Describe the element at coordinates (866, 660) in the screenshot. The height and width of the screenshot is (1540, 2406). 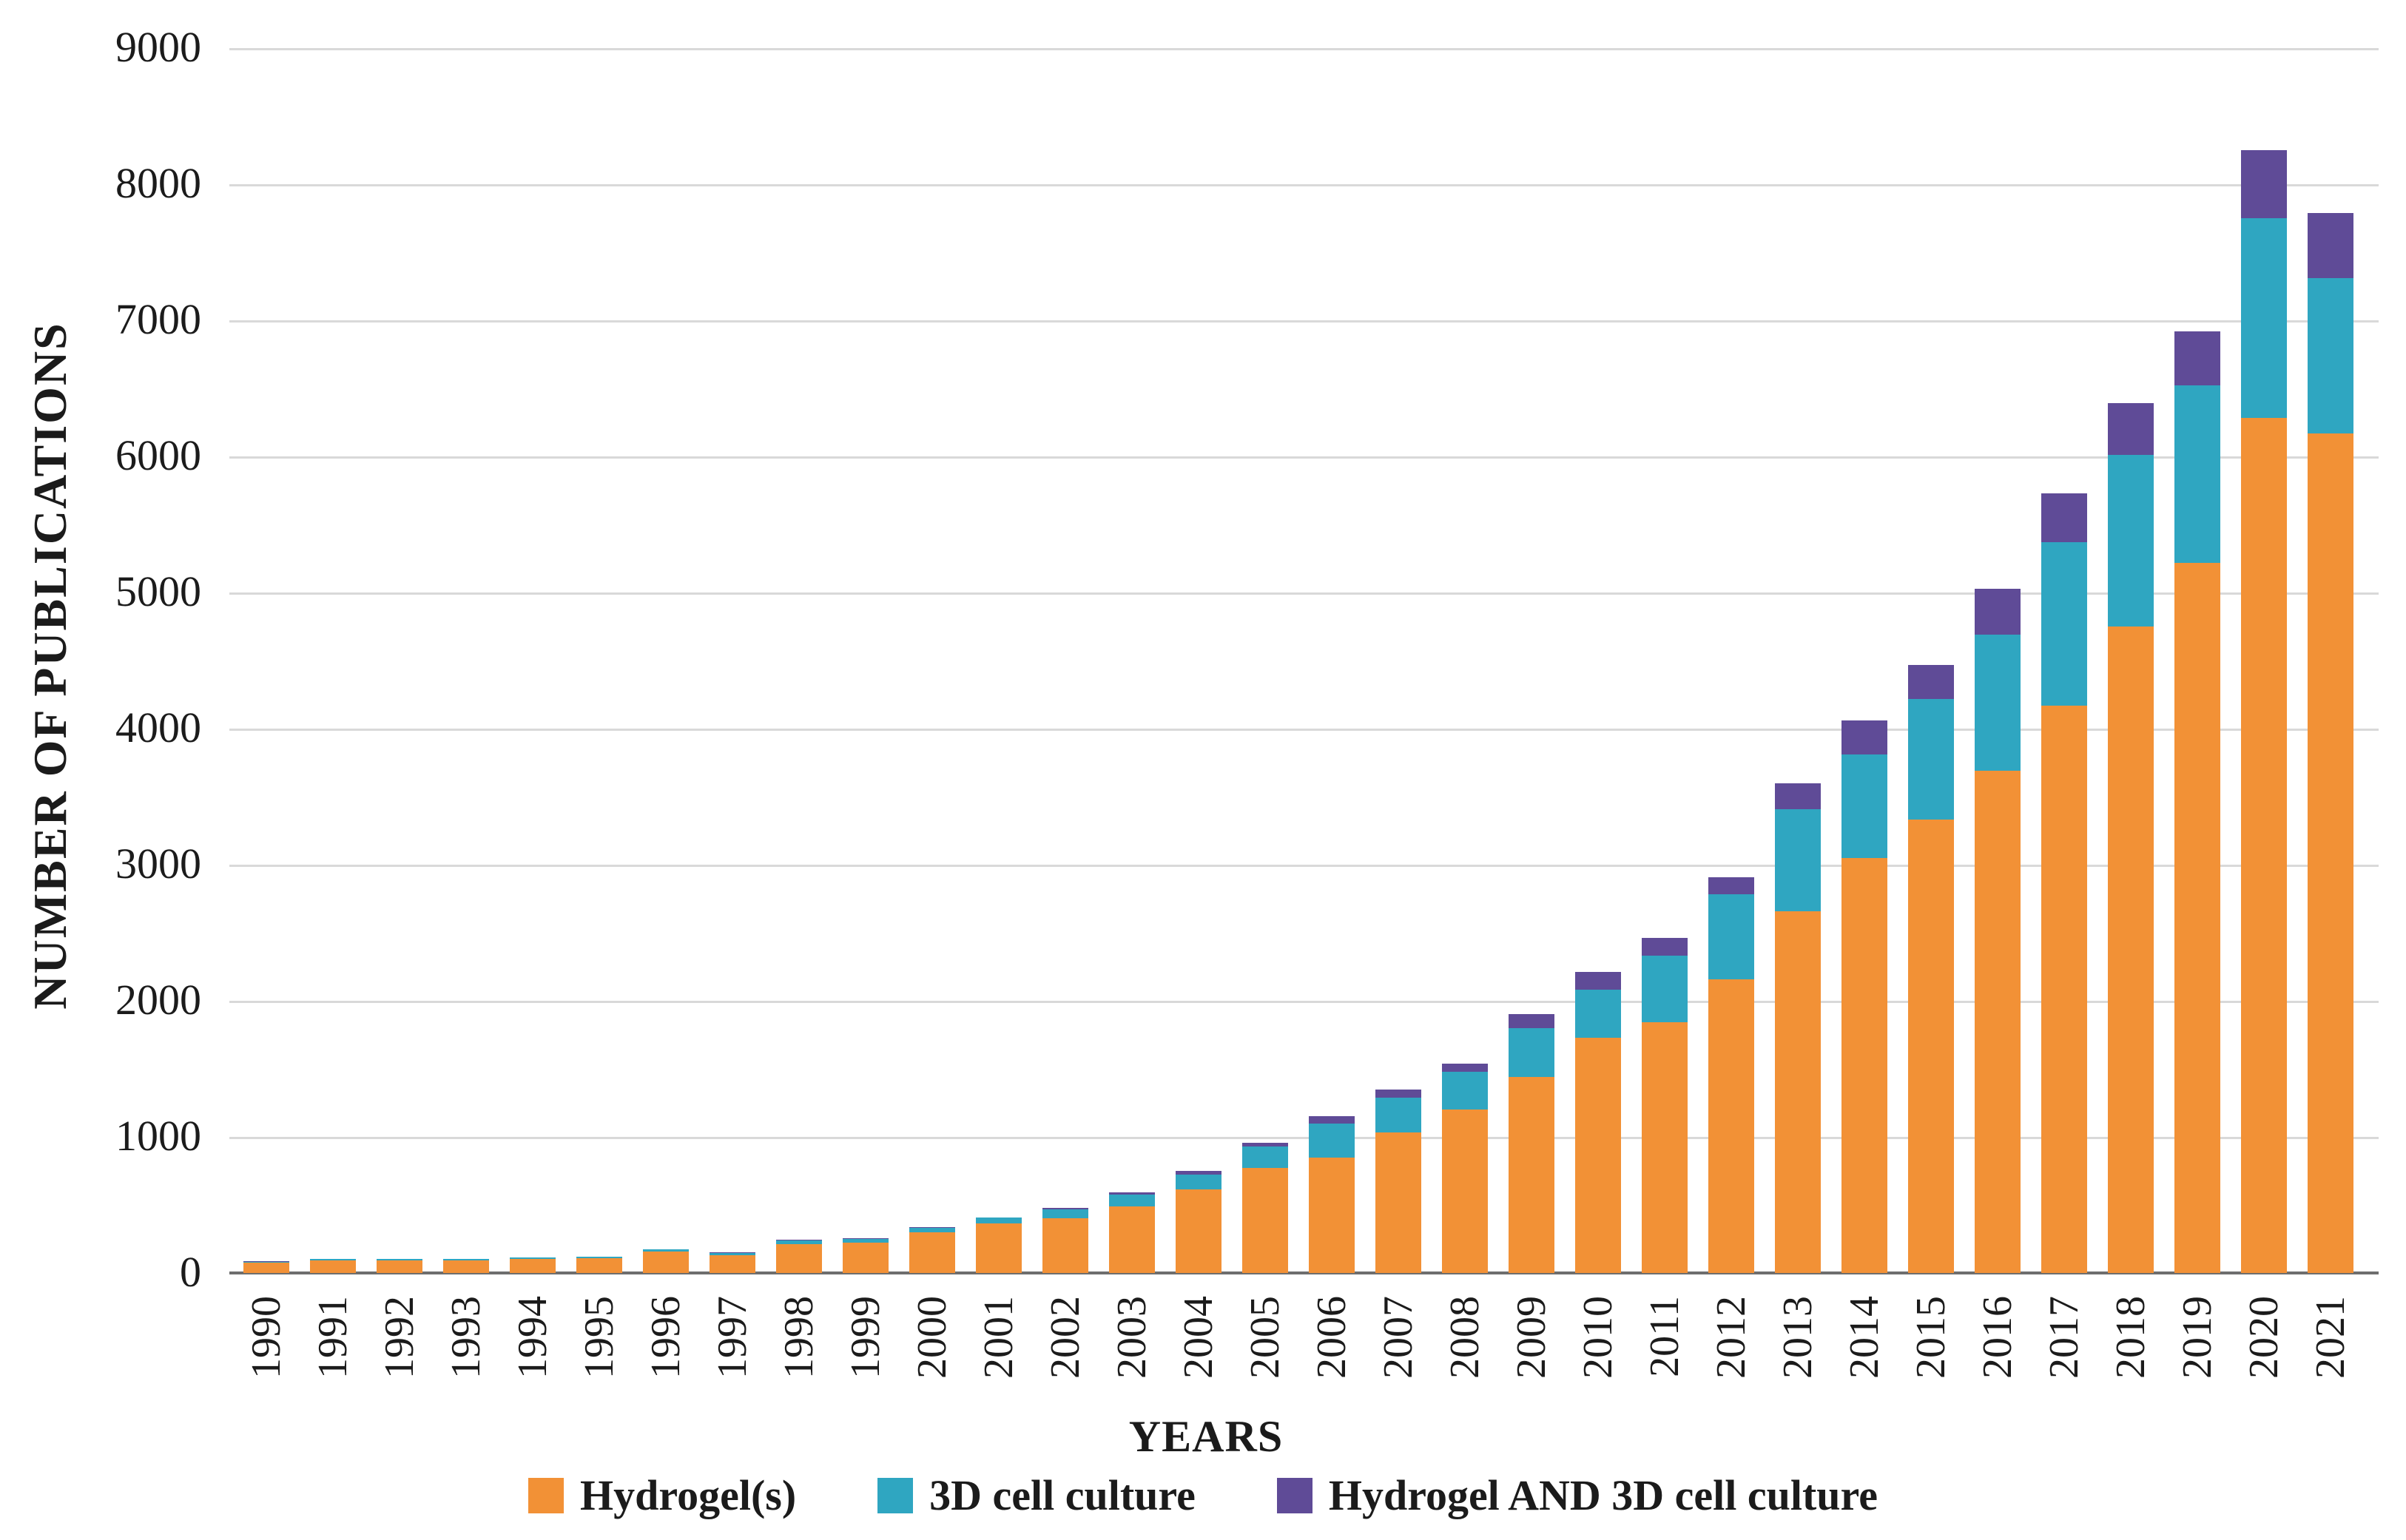
I see `bar-column-1999` at that location.